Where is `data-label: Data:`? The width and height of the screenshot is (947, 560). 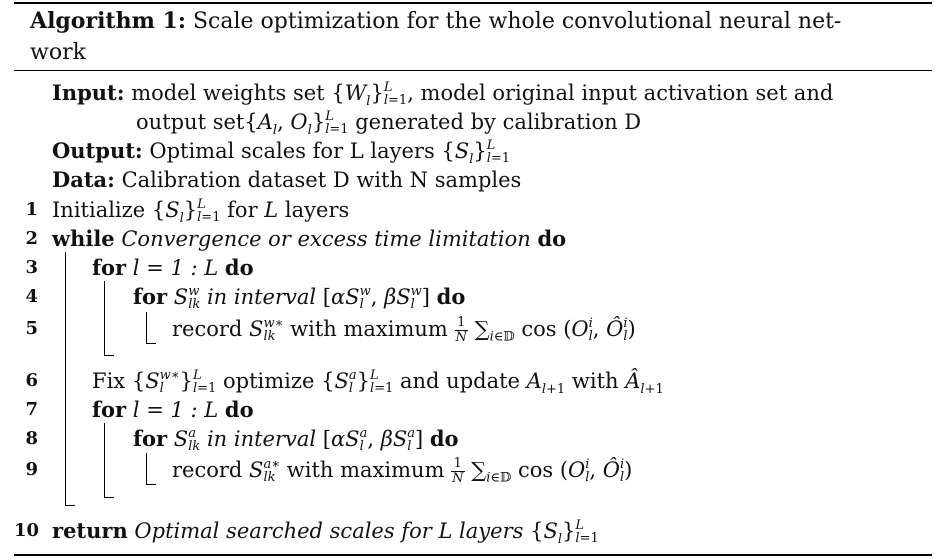 data-label: Data: is located at coordinates (83, 179).